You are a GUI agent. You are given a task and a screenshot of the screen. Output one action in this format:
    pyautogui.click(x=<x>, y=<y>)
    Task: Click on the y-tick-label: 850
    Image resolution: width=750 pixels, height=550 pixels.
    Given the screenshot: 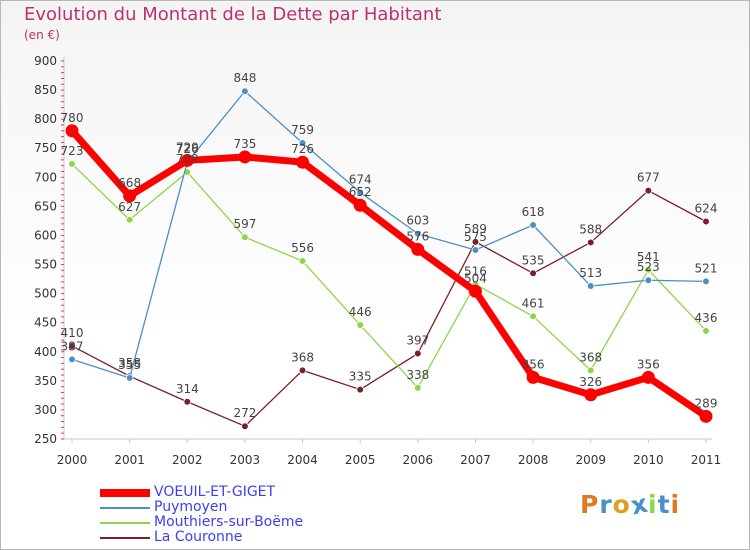 What is the action you would take?
    pyautogui.click(x=45, y=90)
    